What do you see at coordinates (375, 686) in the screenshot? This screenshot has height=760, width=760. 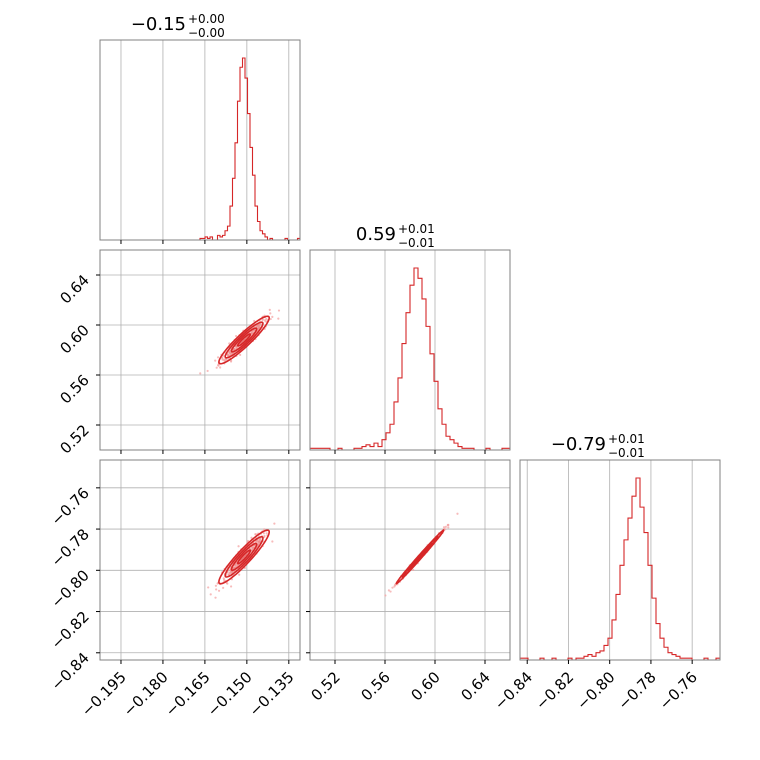 I see `x-tick-label: 0.56` at bounding box center [375, 686].